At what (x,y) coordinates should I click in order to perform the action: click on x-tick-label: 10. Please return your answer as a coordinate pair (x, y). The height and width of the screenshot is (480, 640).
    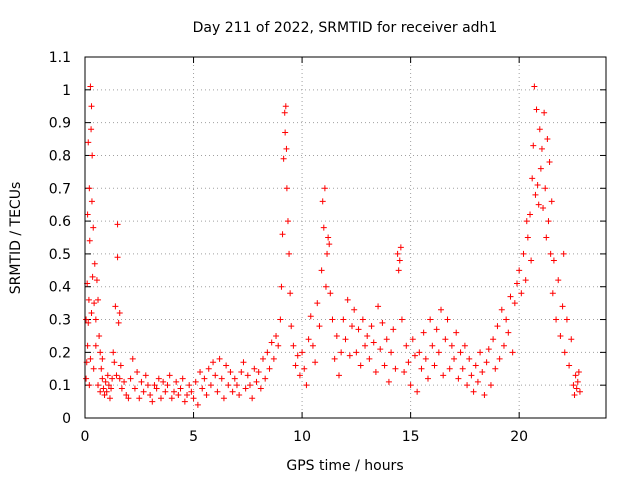
    Looking at the image, I should click on (302, 437).